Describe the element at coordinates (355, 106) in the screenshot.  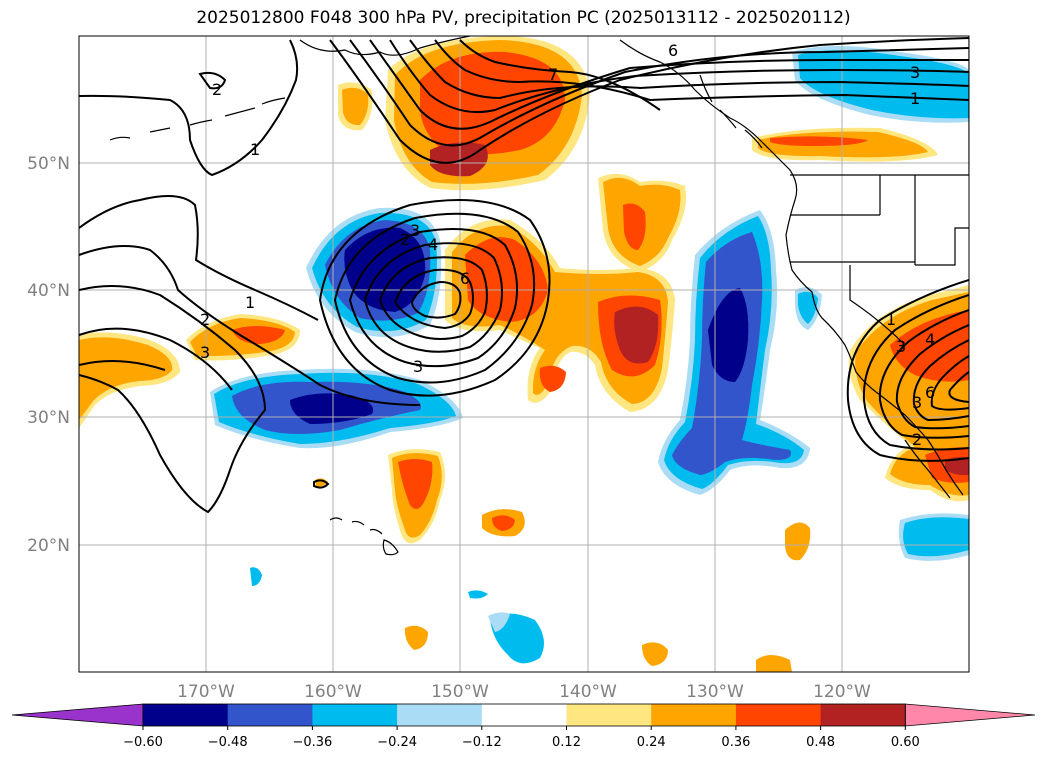
I see `shade-small-orange-1b` at that location.